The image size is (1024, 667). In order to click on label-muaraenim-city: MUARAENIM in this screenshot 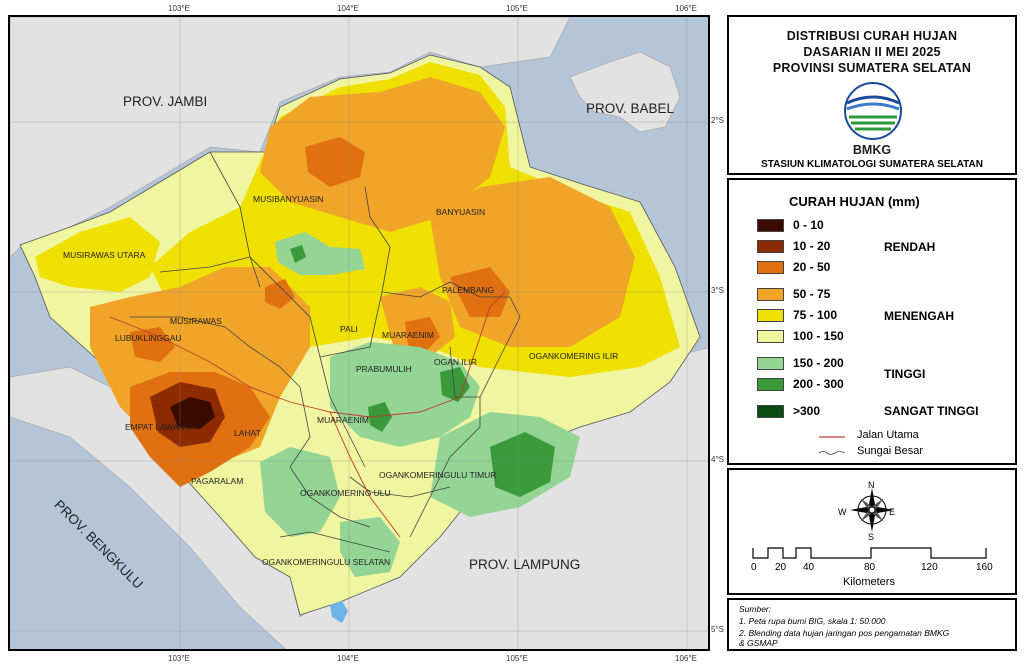, I will do `click(408, 335)`.